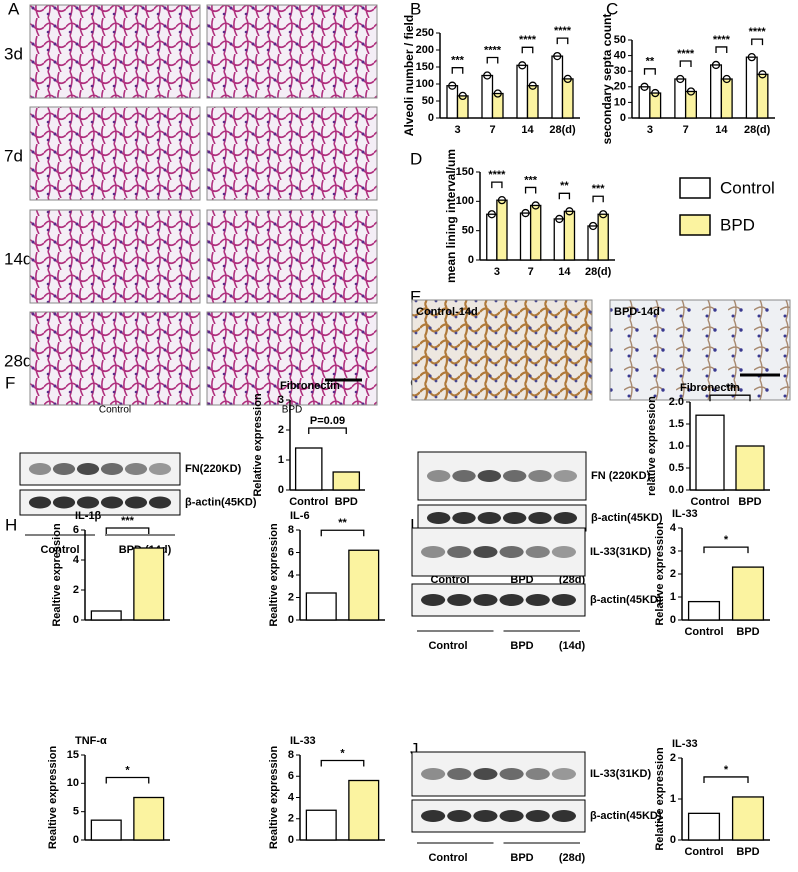 The image size is (798, 872). Describe the element at coordinates (14, 9) in the screenshot. I see `panel-label: A` at that location.